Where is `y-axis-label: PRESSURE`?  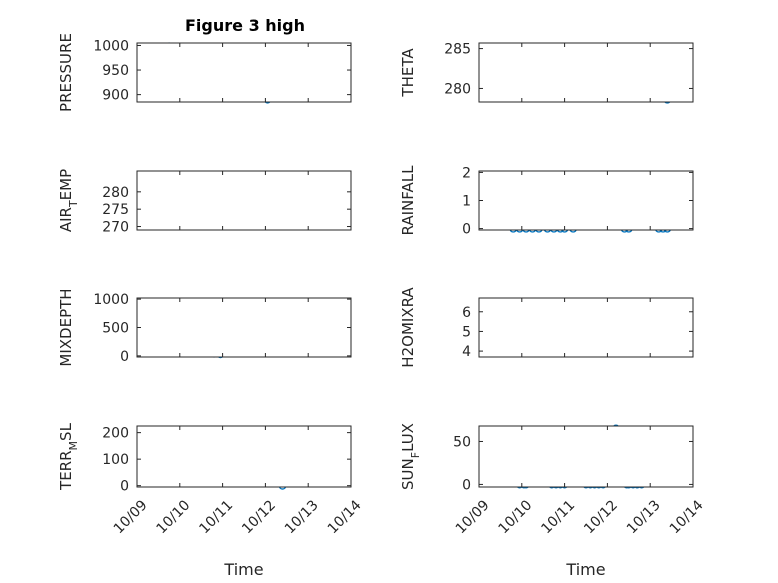 y-axis-label: PRESSURE is located at coordinates (66, 72).